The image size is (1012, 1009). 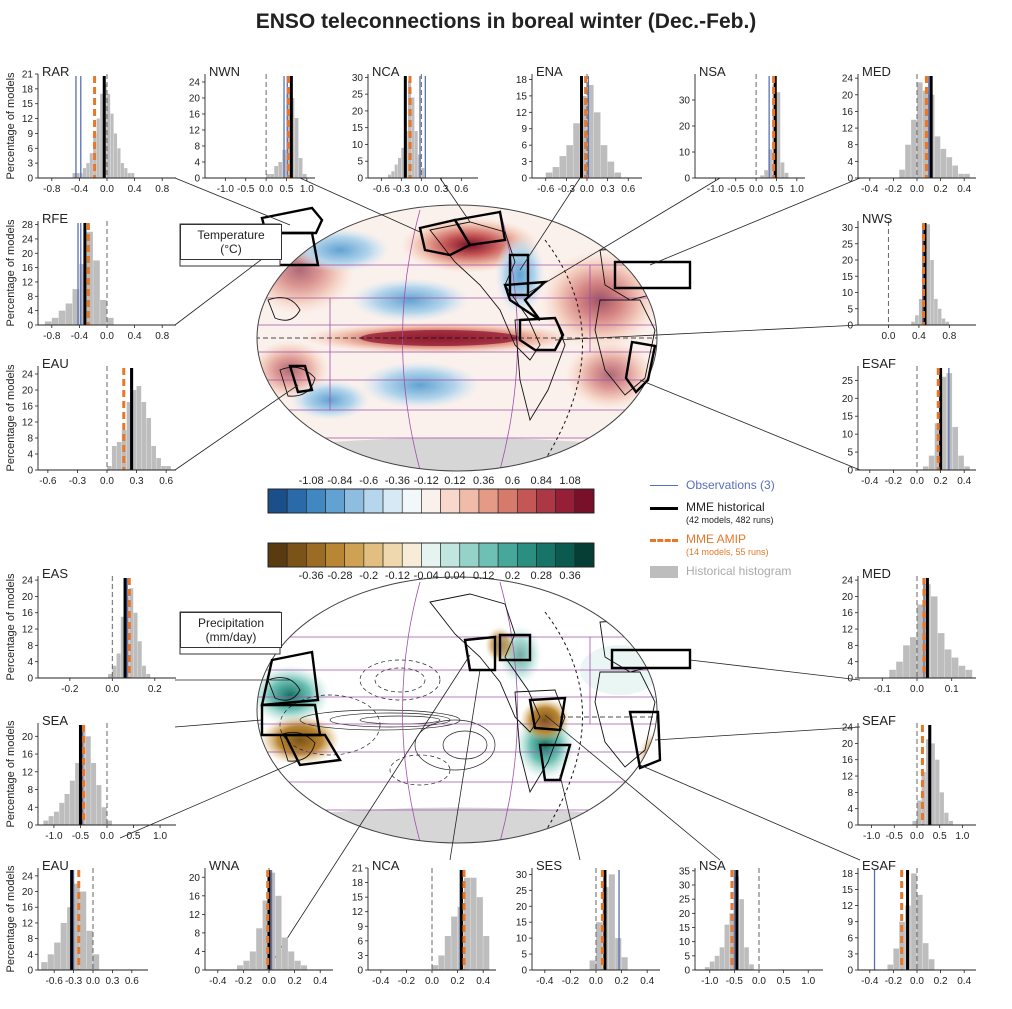 I want to click on hist-panel-esaf_p: 0 3 6 9 12 15 18 -0.4 -0.2 0.0 0.2 0.4 ESAF, so click(x=909, y=922).